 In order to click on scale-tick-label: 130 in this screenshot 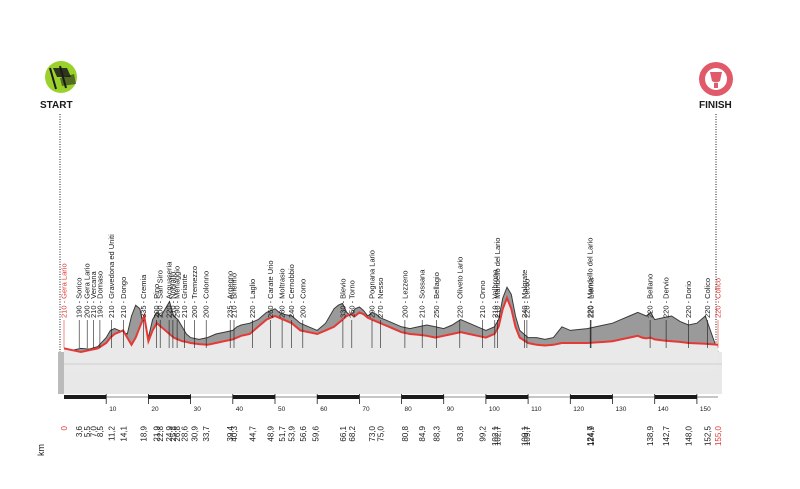, I will do `click(621, 409)`.